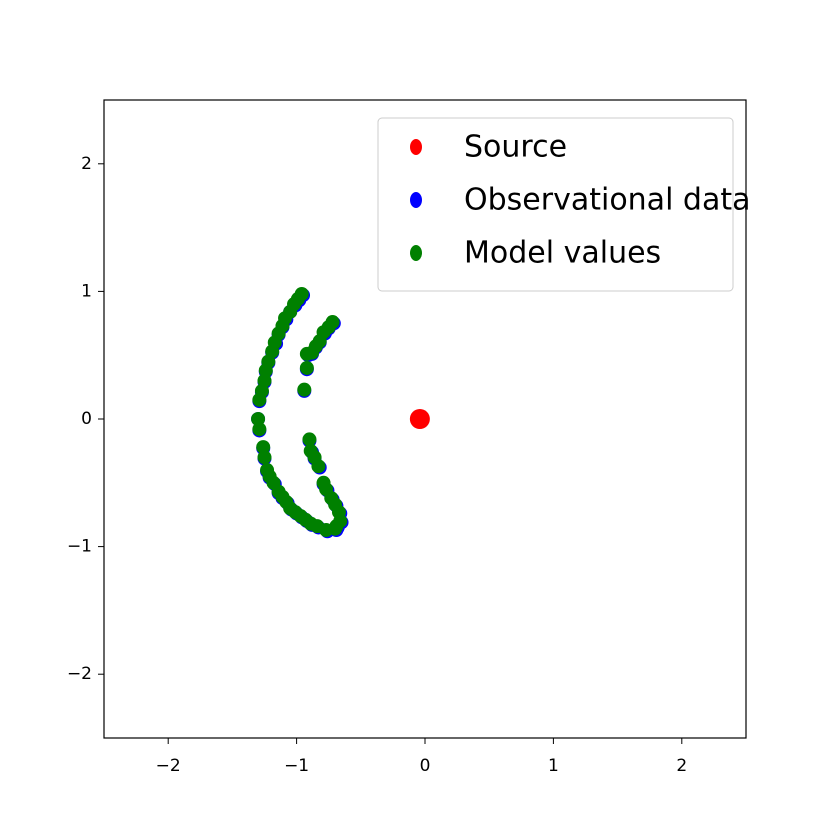 This screenshot has height=830, width=830. What do you see at coordinates (168, 766) in the screenshot?
I see `x-tick-label: −2` at bounding box center [168, 766].